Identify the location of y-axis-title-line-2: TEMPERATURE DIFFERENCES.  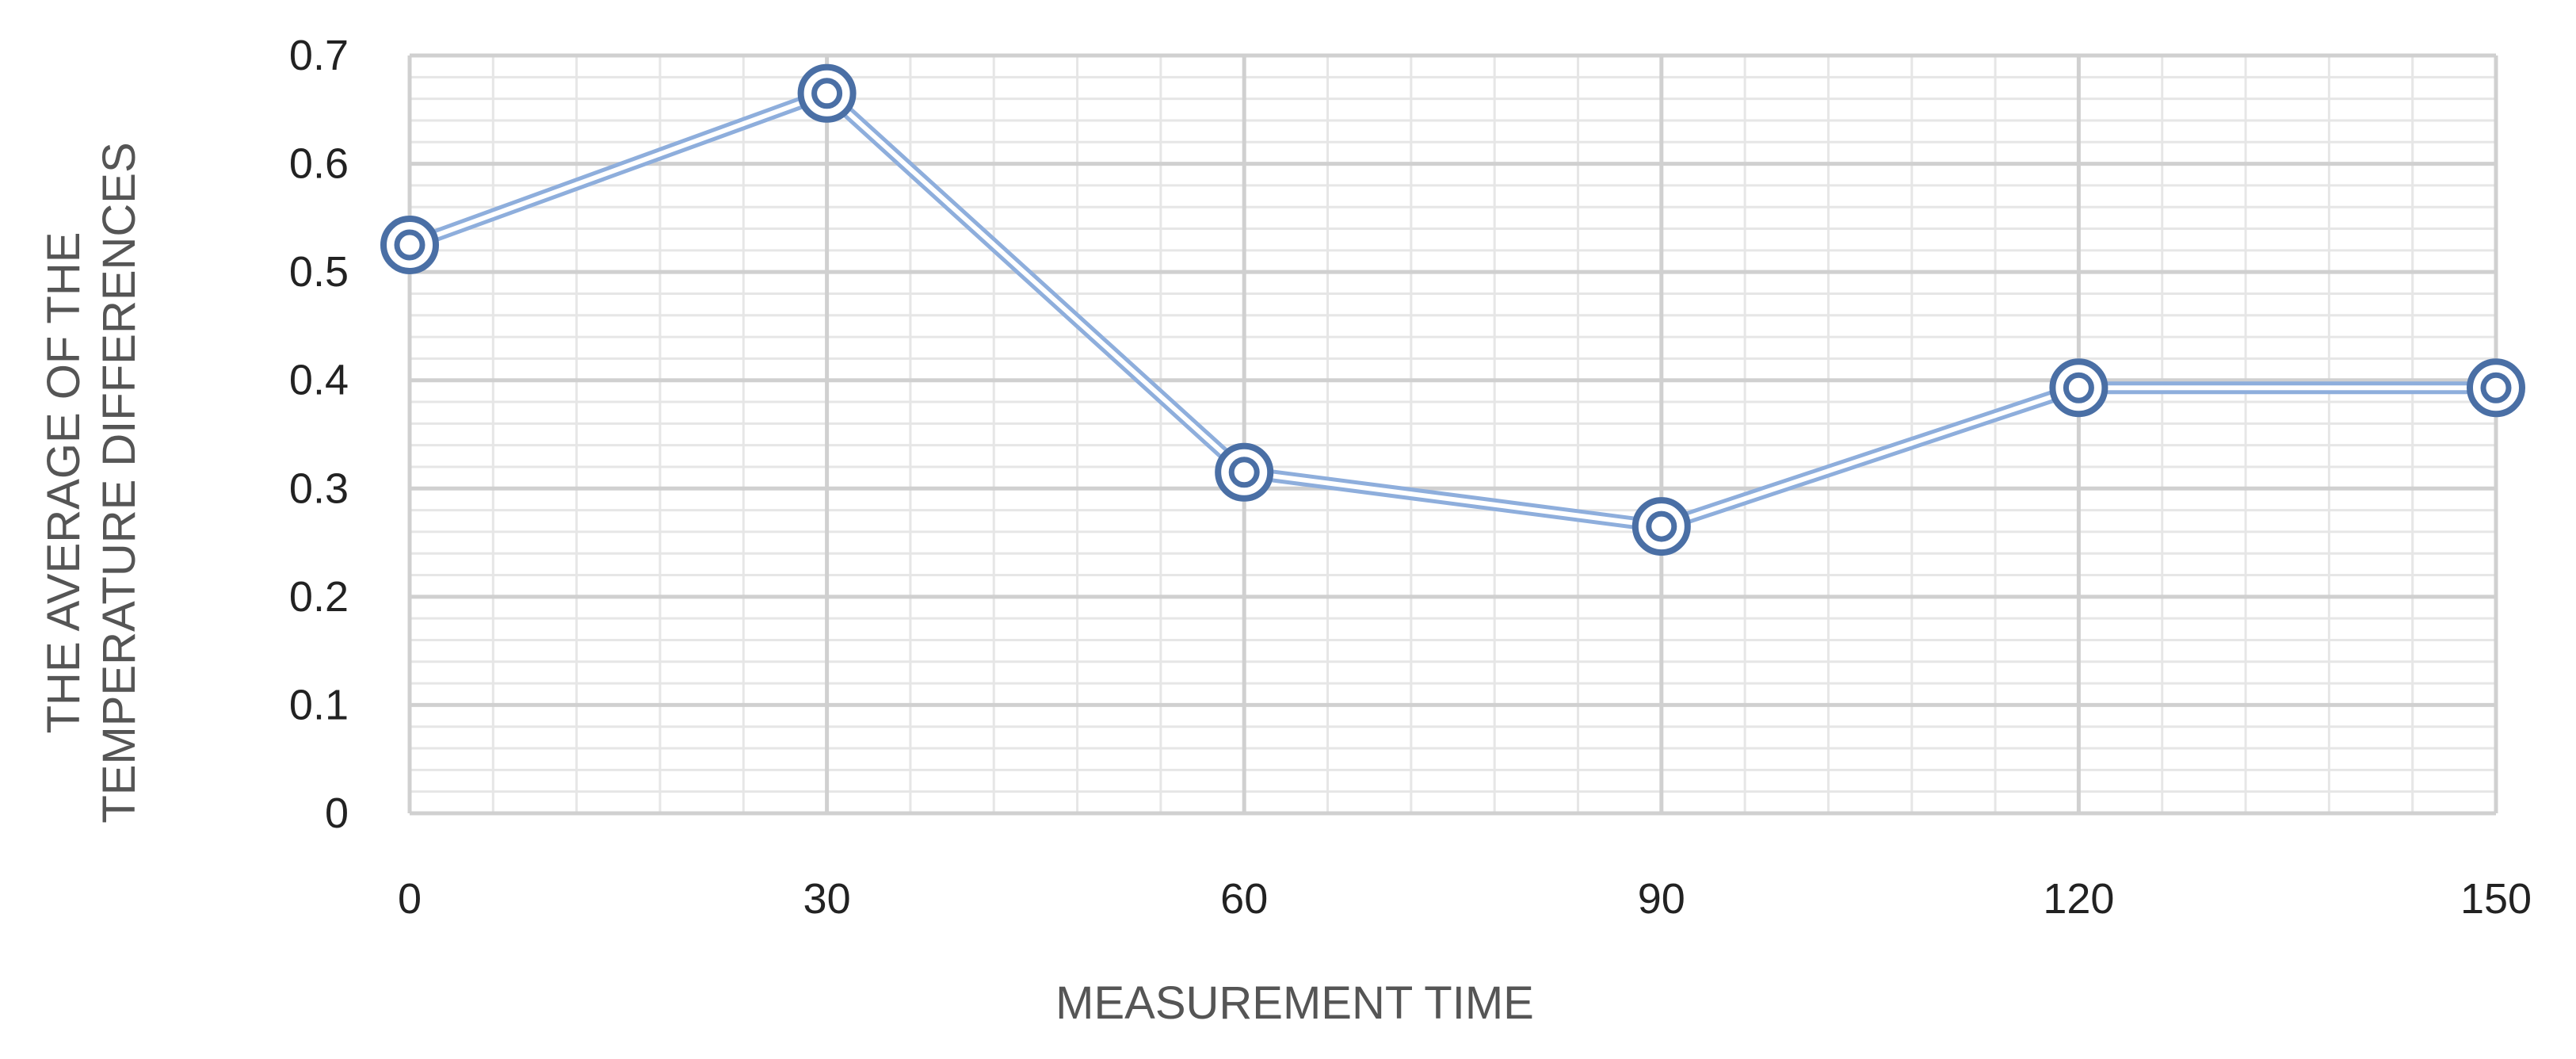
(119, 482).